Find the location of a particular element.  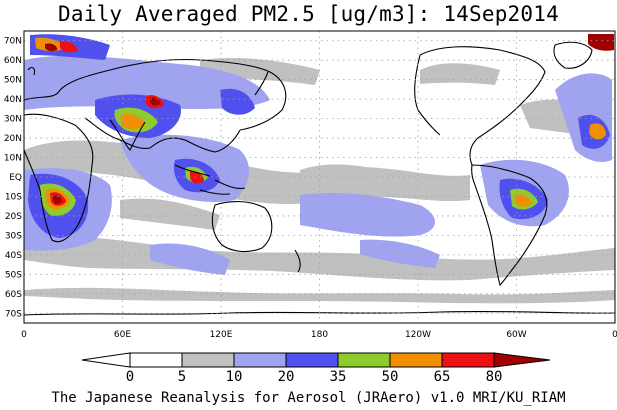

lat-tick-label: 50N is located at coordinates (13, 81).